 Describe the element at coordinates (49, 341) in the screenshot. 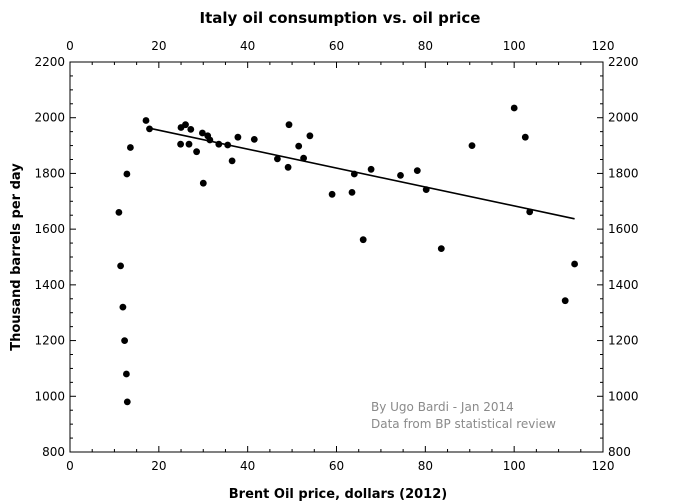

I see `y-tick-label-left: 1200` at that location.